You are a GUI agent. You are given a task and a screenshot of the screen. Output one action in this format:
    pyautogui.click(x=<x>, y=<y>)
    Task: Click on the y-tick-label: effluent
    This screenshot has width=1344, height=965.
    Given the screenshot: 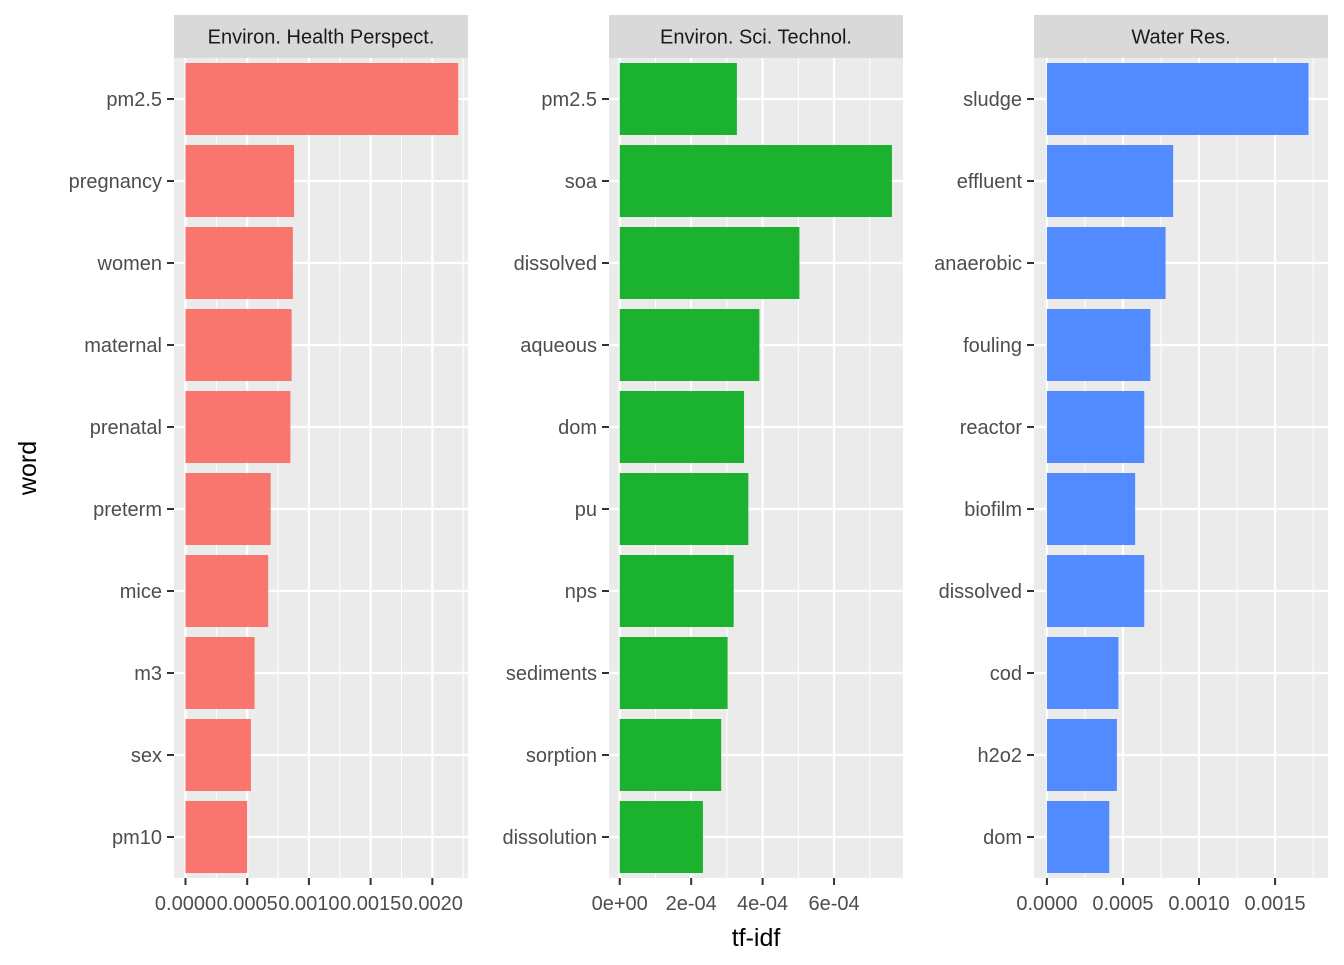 What is the action you would take?
    pyautogui.click(x=990, y=182)
    